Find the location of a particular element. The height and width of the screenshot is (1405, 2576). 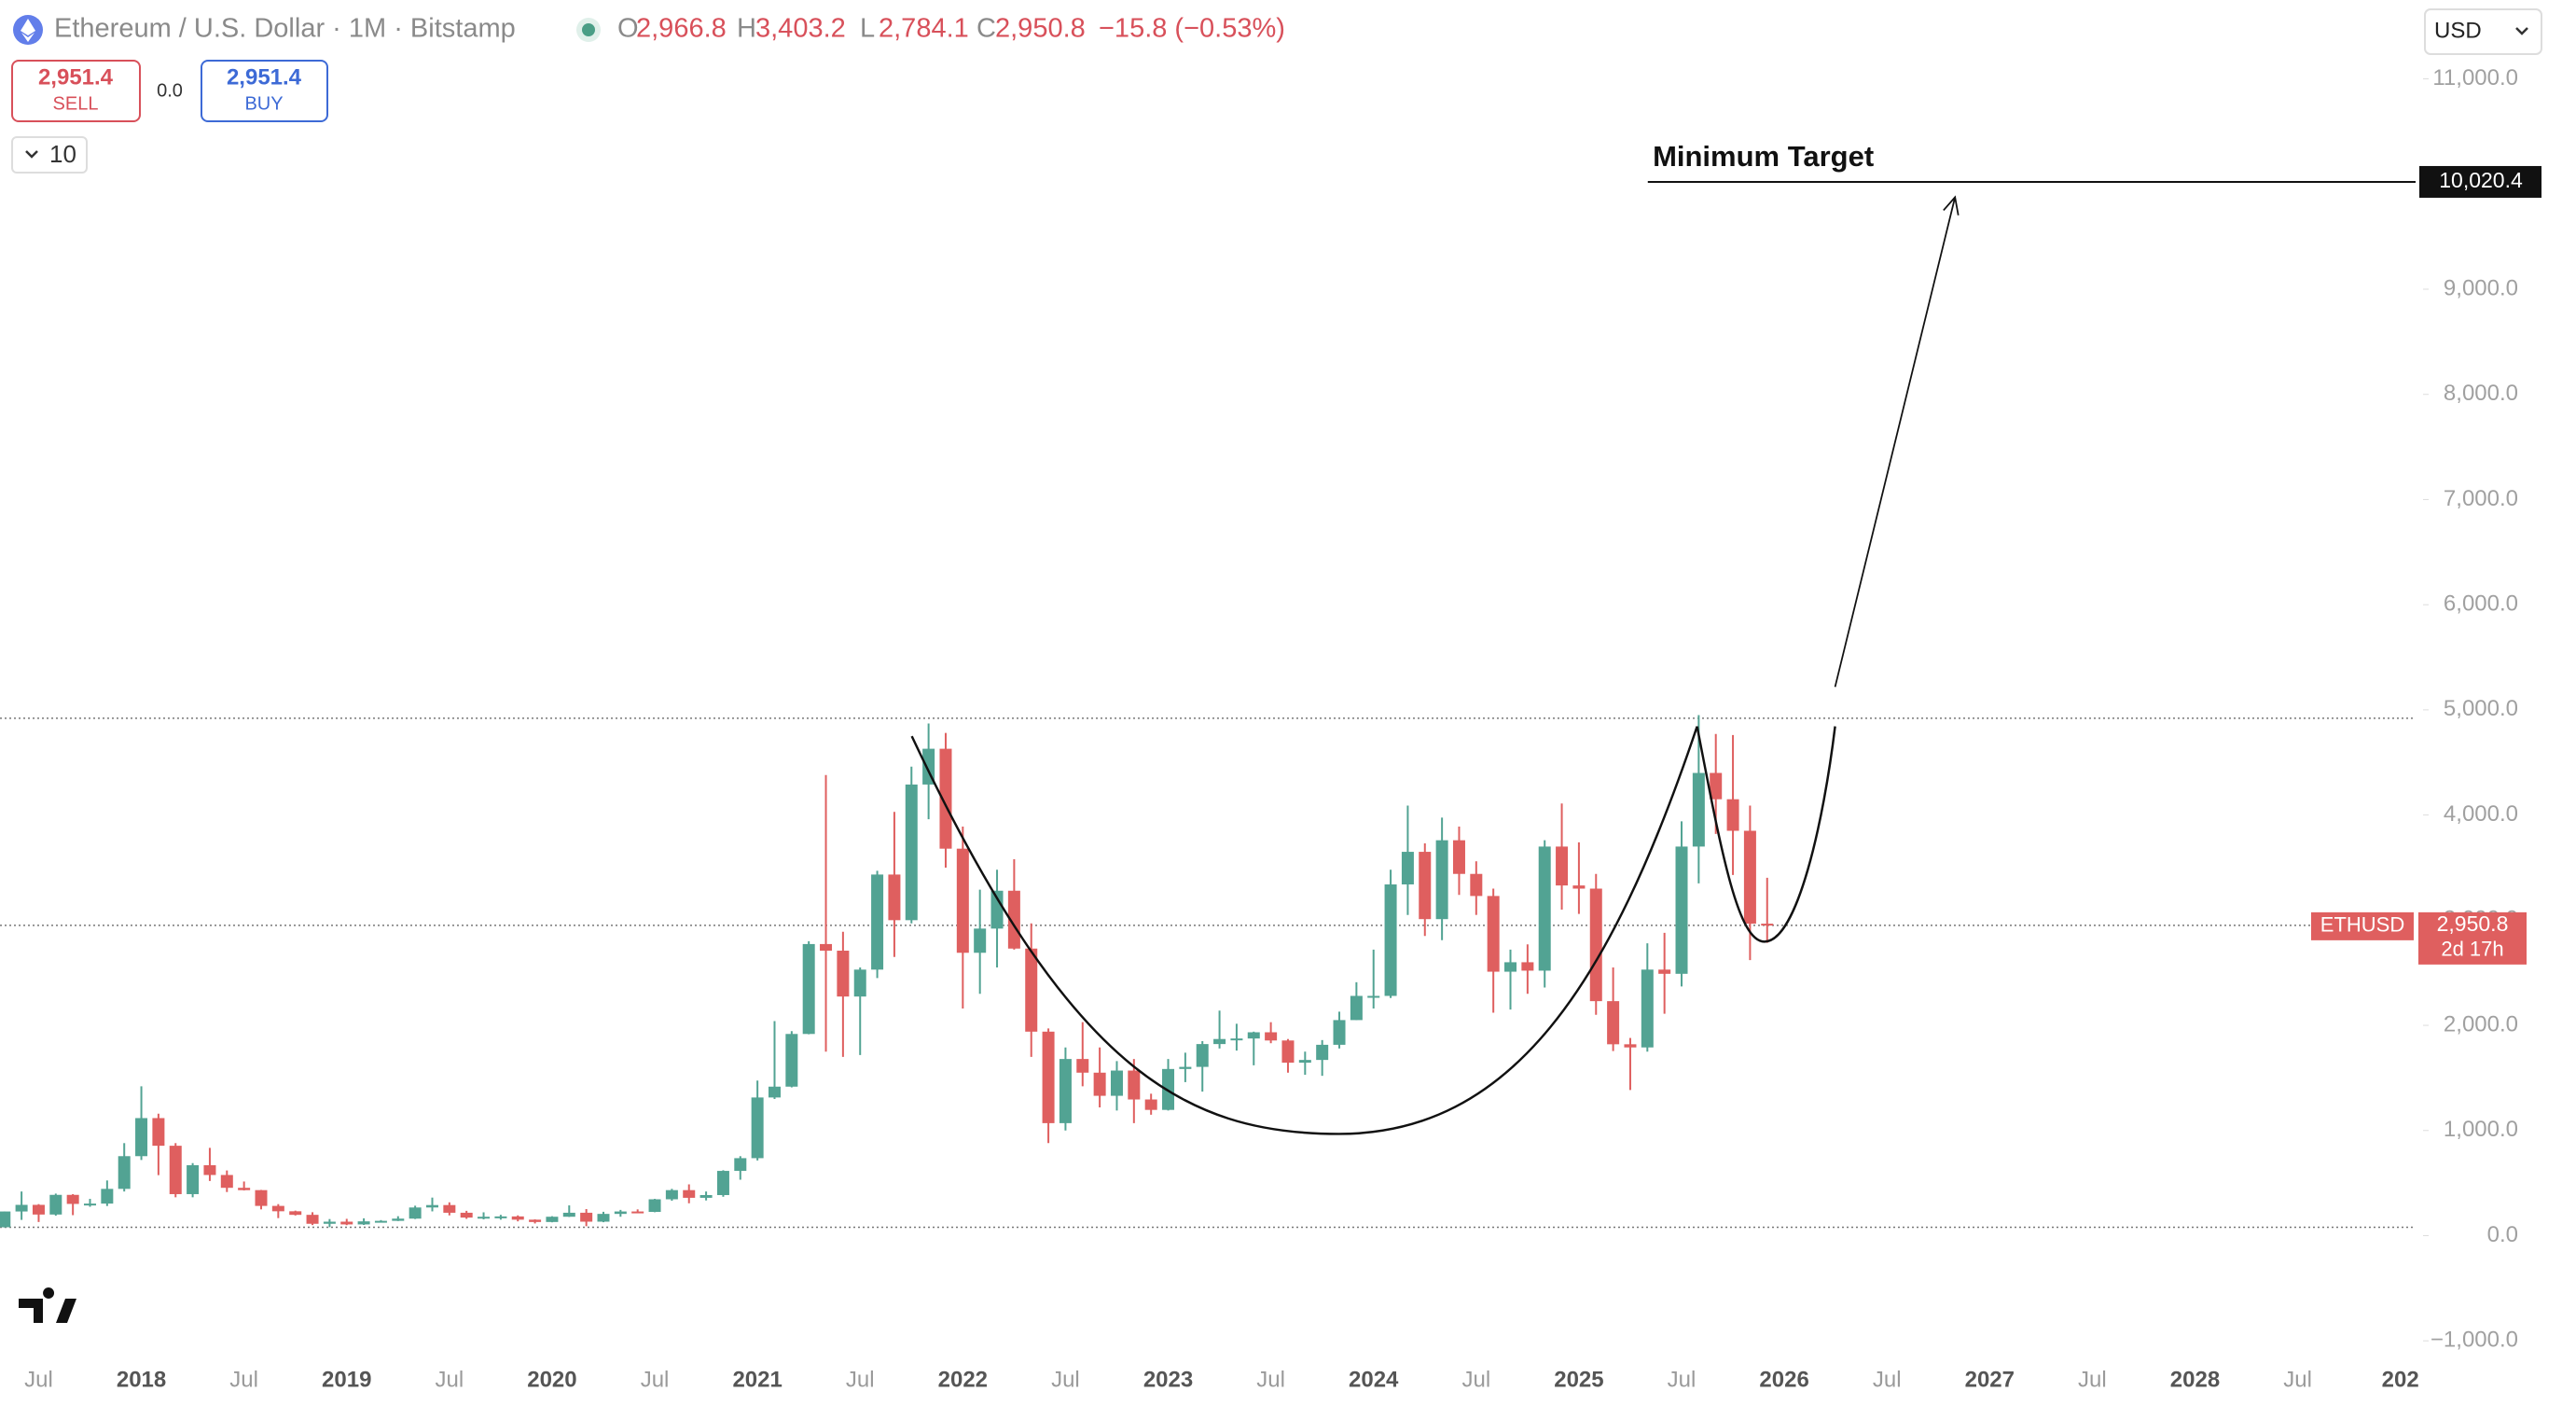

sell-label: SELL is located at coordinates (76, 103).